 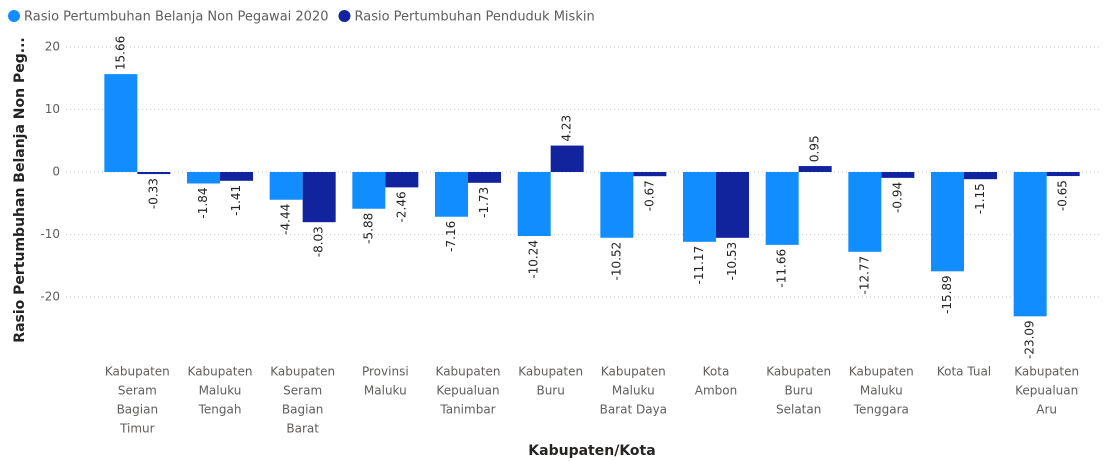 What do you see at coordinates (815, 148) in the screenshot?
I see `data-label: 0.95` at bounding box center [815, 148].